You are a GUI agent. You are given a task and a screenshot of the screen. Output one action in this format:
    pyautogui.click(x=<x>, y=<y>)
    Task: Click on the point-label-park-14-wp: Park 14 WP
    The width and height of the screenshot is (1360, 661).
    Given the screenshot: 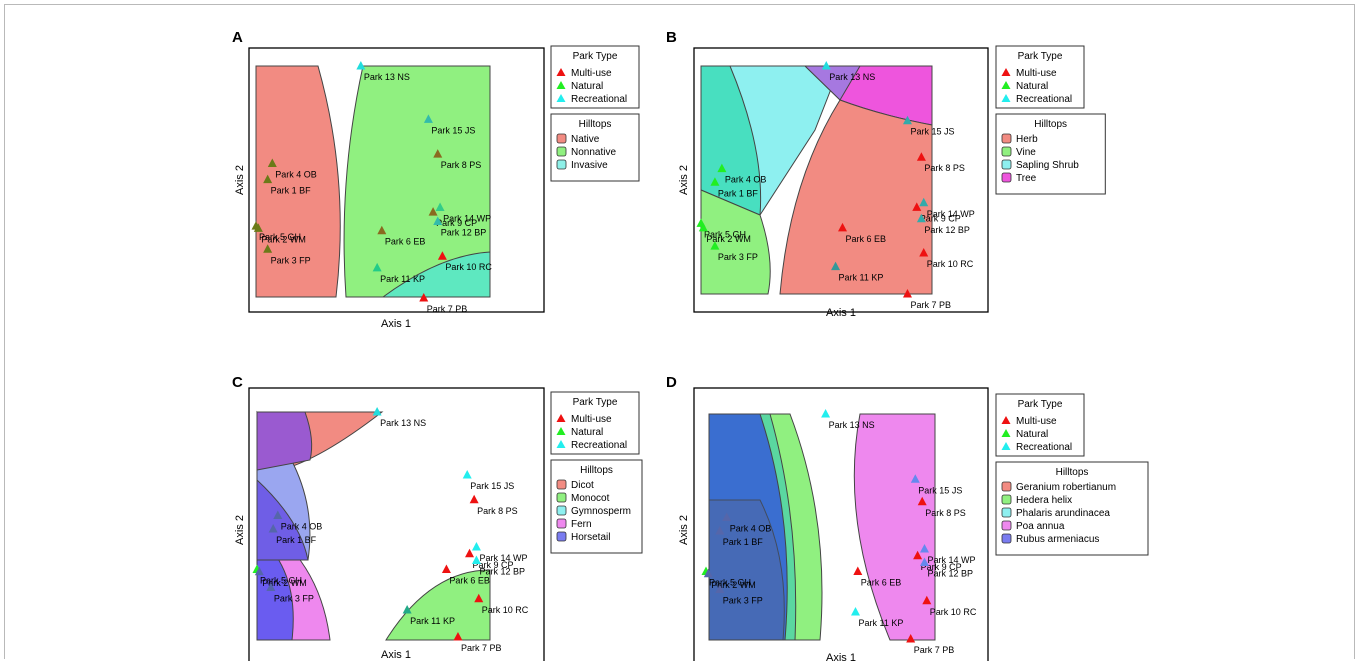 What is the action you would take?
    pyautogui.click(x=503, y=558)
    